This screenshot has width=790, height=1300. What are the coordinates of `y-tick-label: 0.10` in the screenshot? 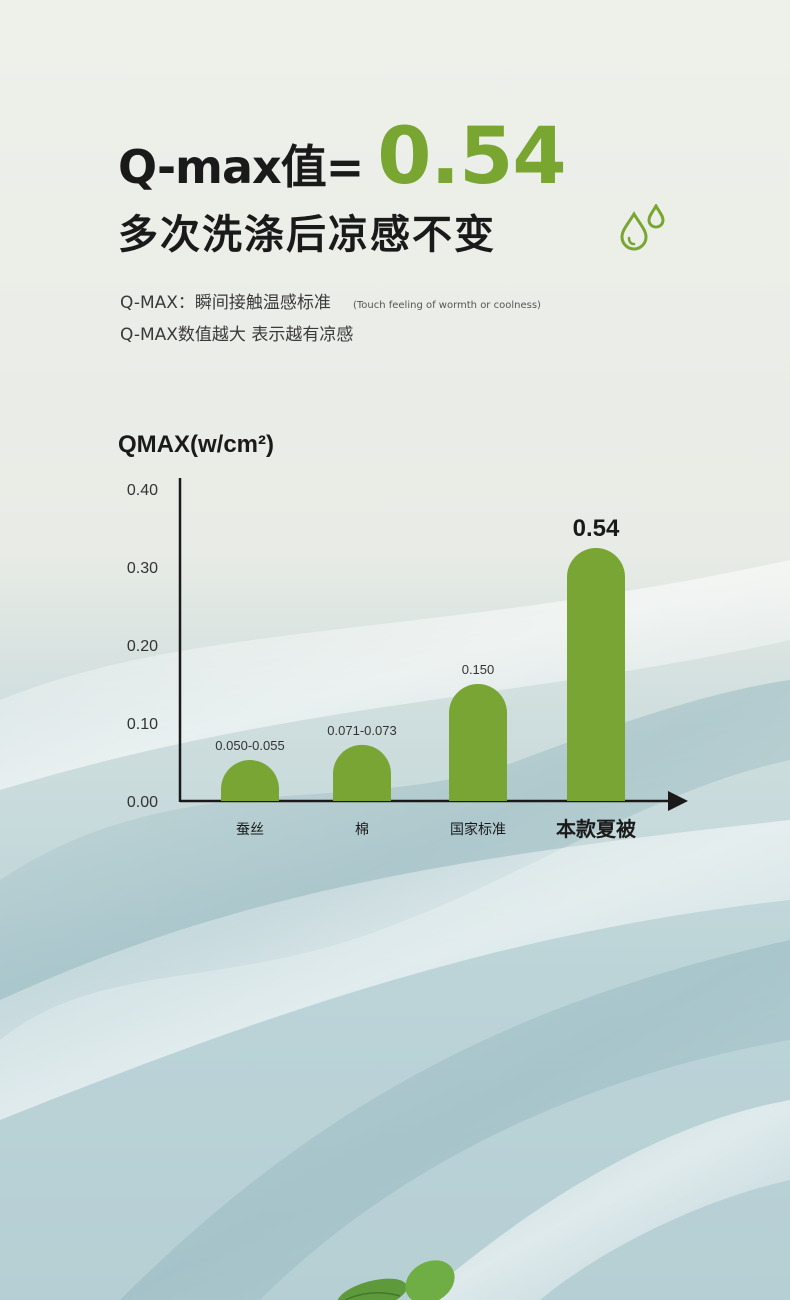 It's located at (142, 724).